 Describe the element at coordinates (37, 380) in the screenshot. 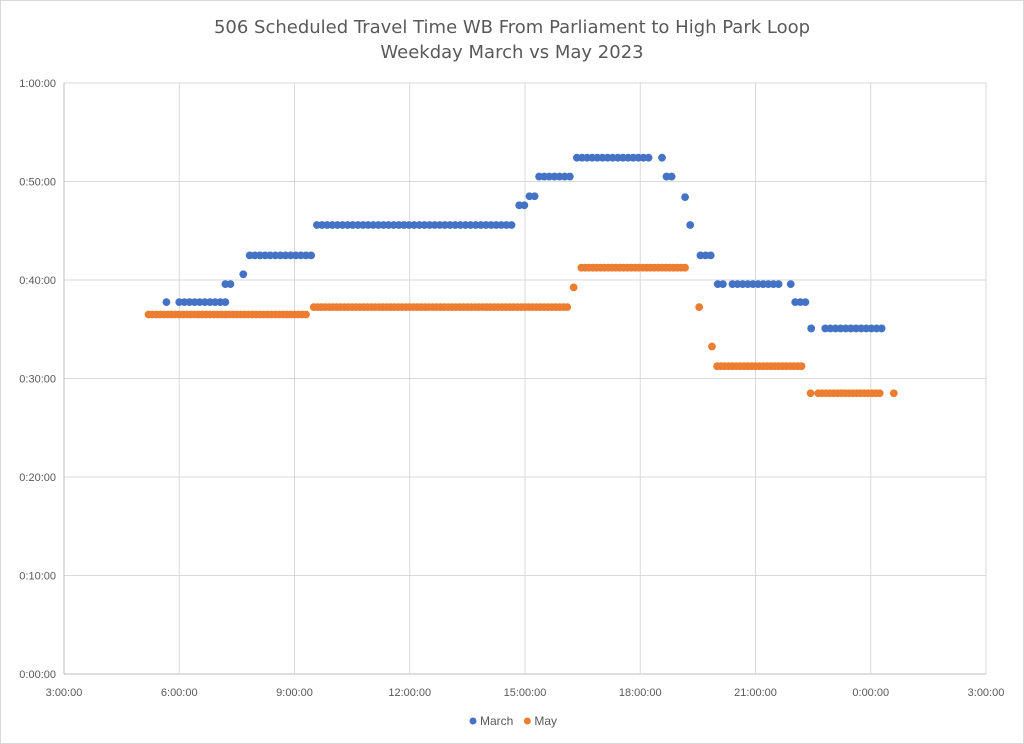

I see `y-tick-label: 0:30:00` at that location.